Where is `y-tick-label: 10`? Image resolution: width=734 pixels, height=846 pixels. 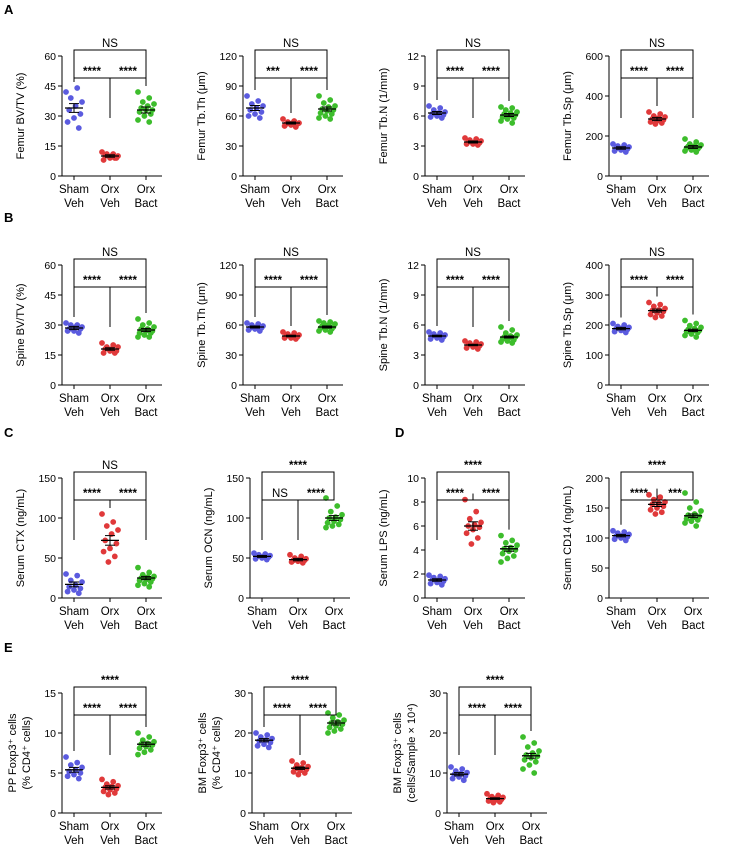
y-tick-label: 10 is located at coordinates (435, 774).